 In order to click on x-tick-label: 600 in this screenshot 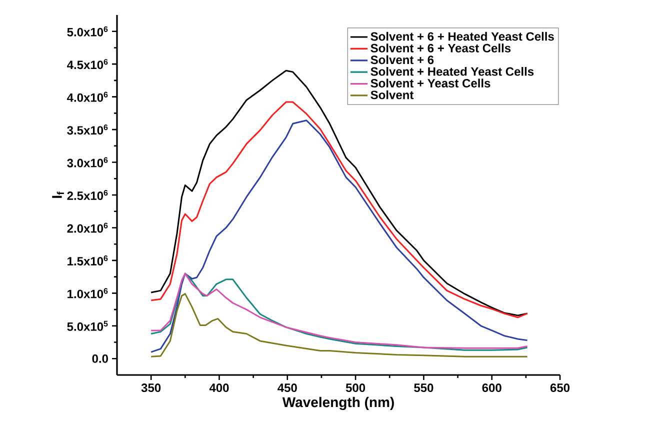, I will do `click(492, 388)`.